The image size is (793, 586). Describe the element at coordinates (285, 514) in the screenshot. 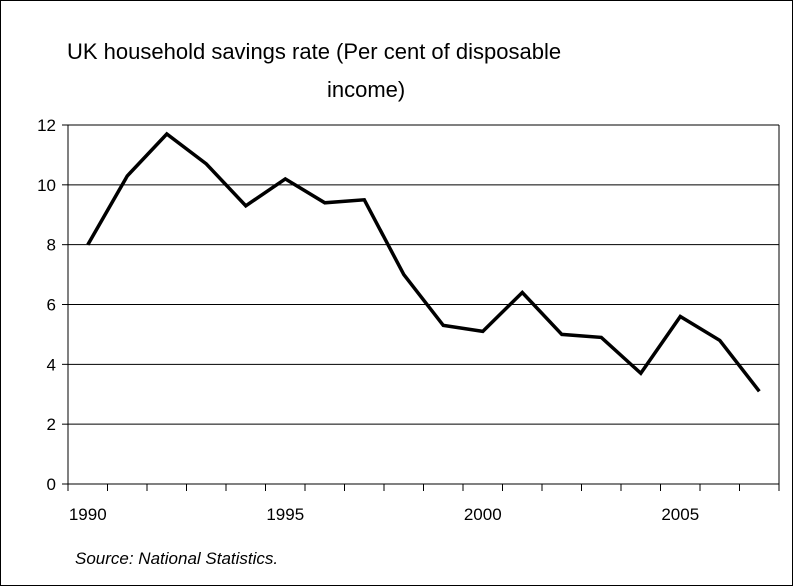

I see `x-tick-label-1995: 1995` at that location.